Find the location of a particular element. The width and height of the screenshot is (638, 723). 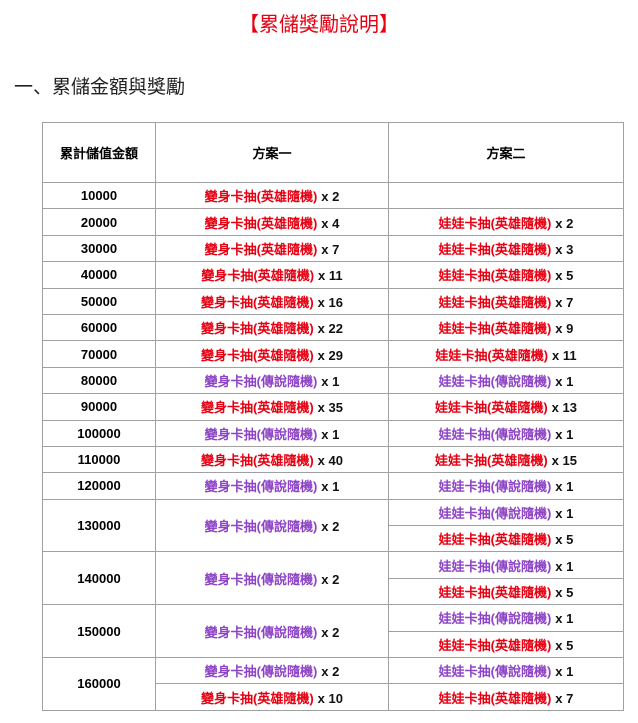

reward-cell: 變身卡抽(英雄隨機) x 4 is located at coordinates (272, 222).